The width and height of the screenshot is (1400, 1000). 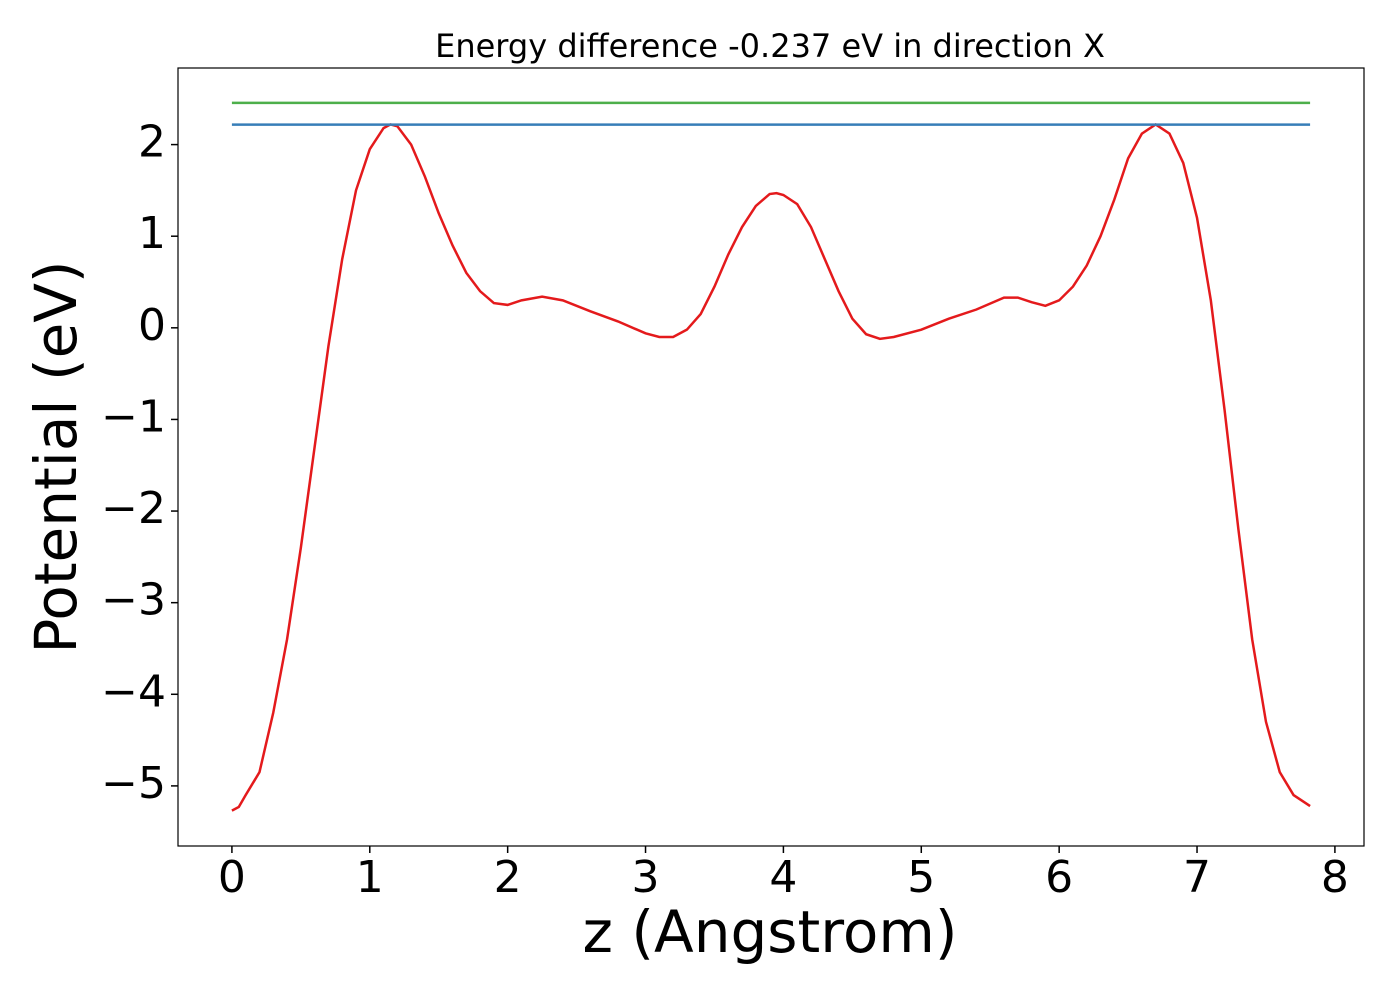 I want to click on x-tick-label: 3, so click(x=646, y=877).